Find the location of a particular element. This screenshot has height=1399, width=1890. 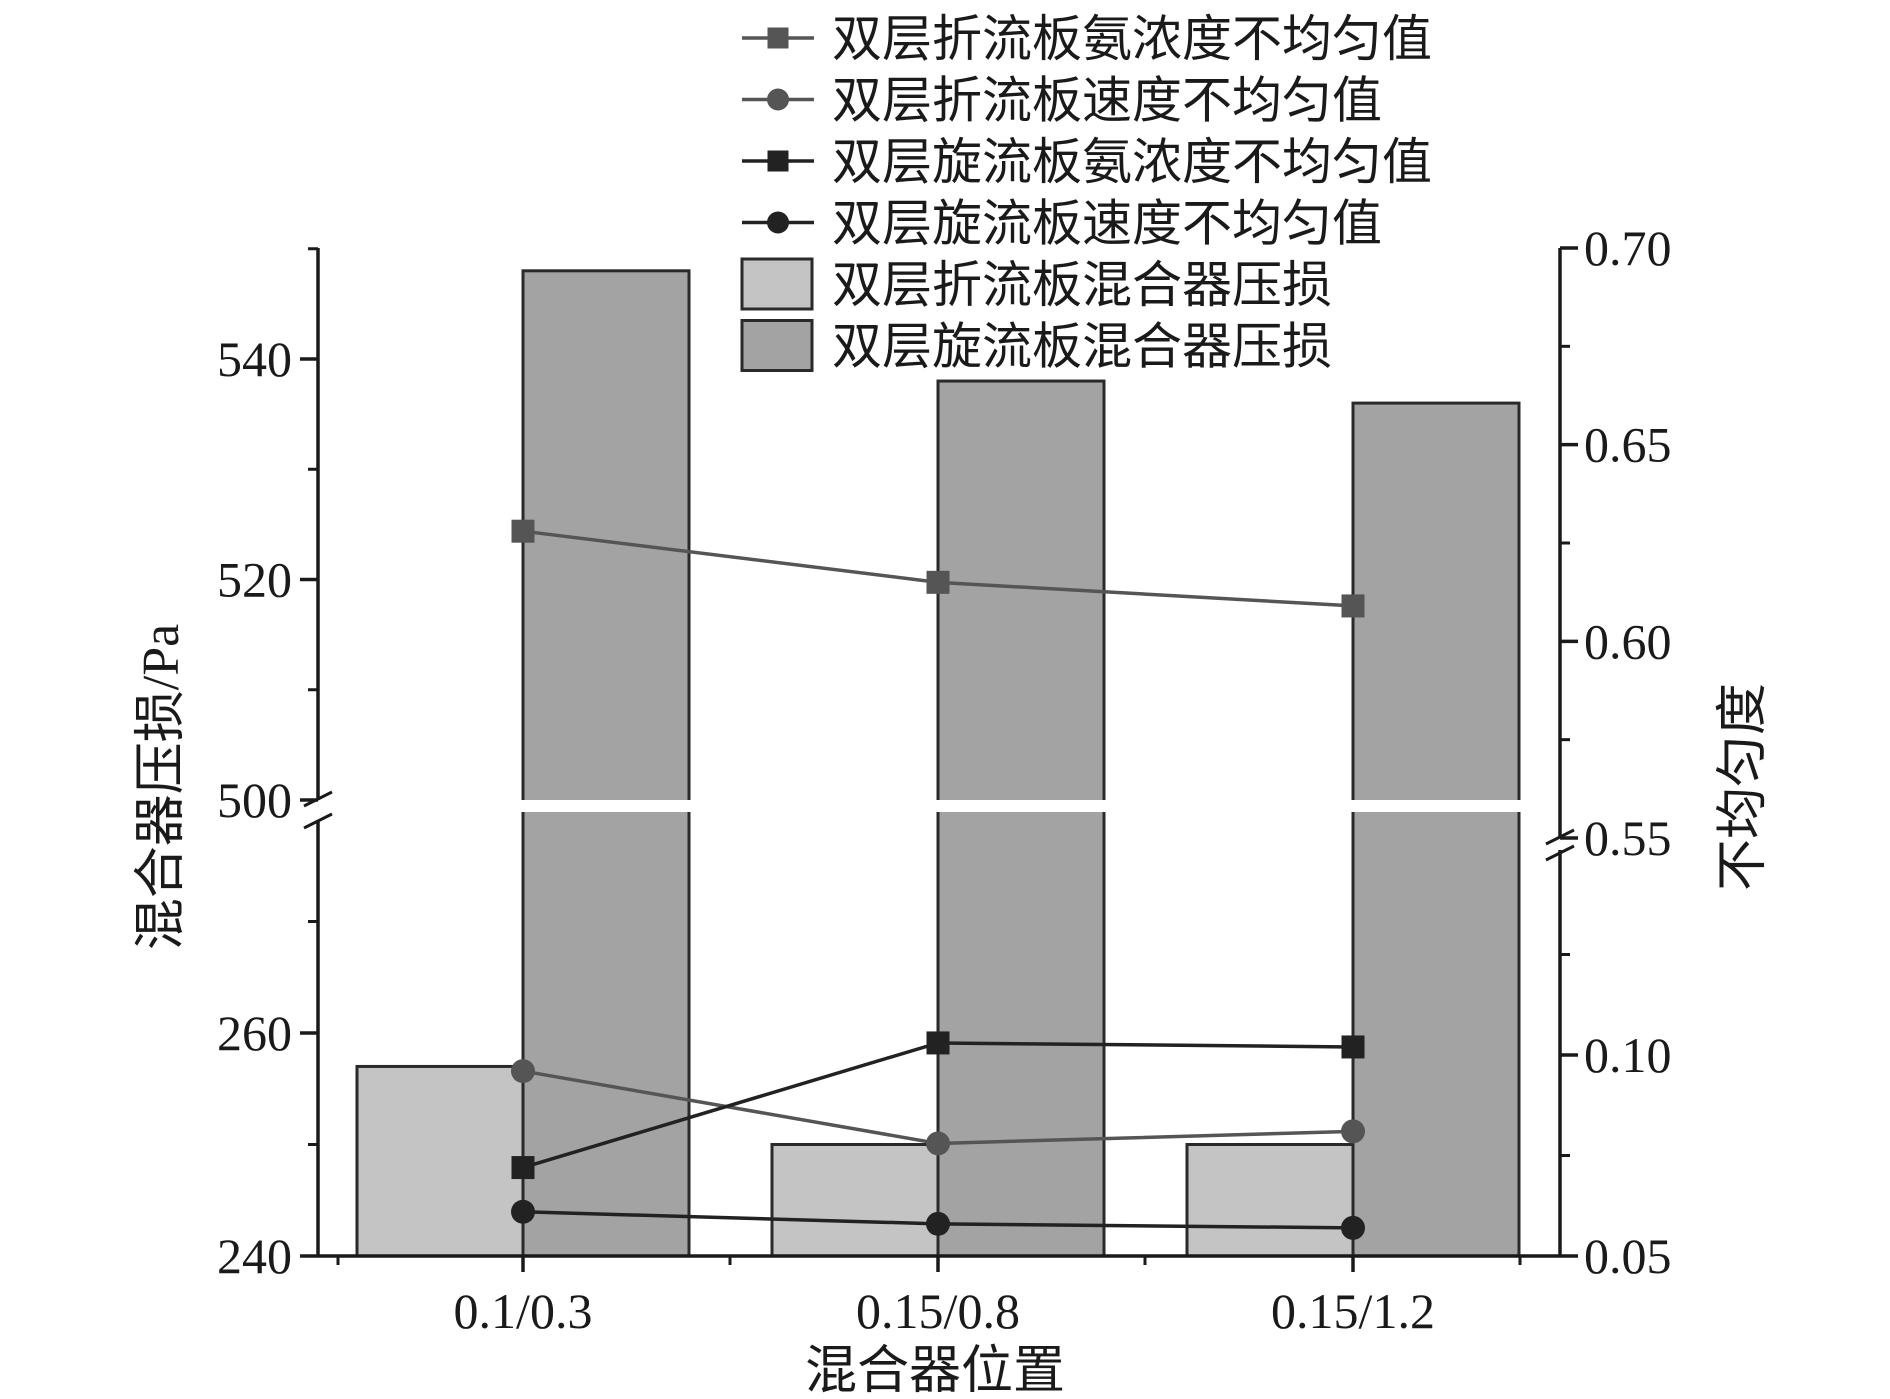

y-axis-right-title: 不均匀度 is located at coordinates (1743, 787).